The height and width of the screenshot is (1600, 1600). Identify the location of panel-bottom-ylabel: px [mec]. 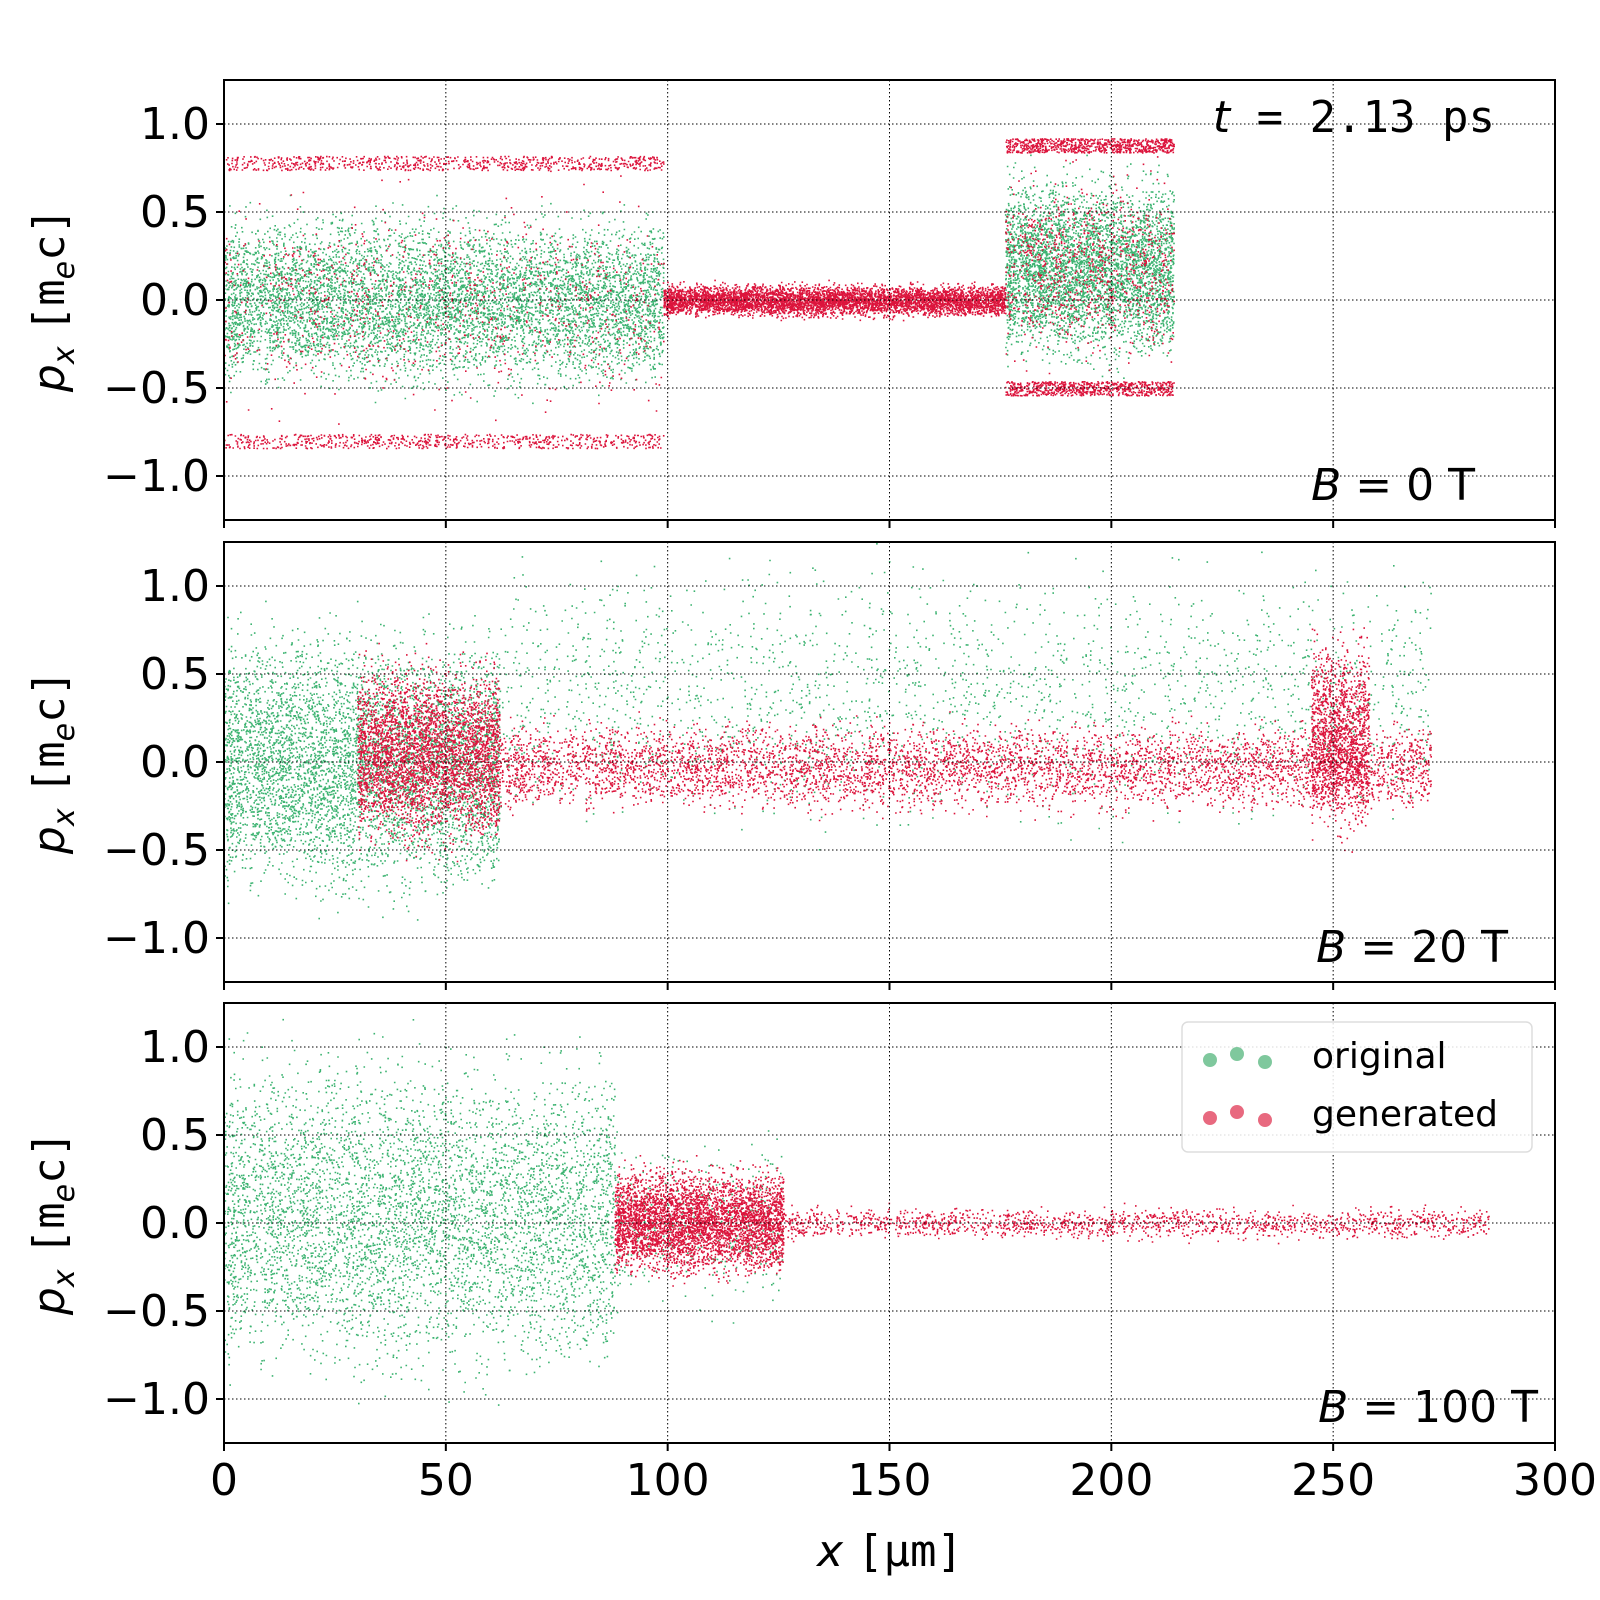
(53, 1223).